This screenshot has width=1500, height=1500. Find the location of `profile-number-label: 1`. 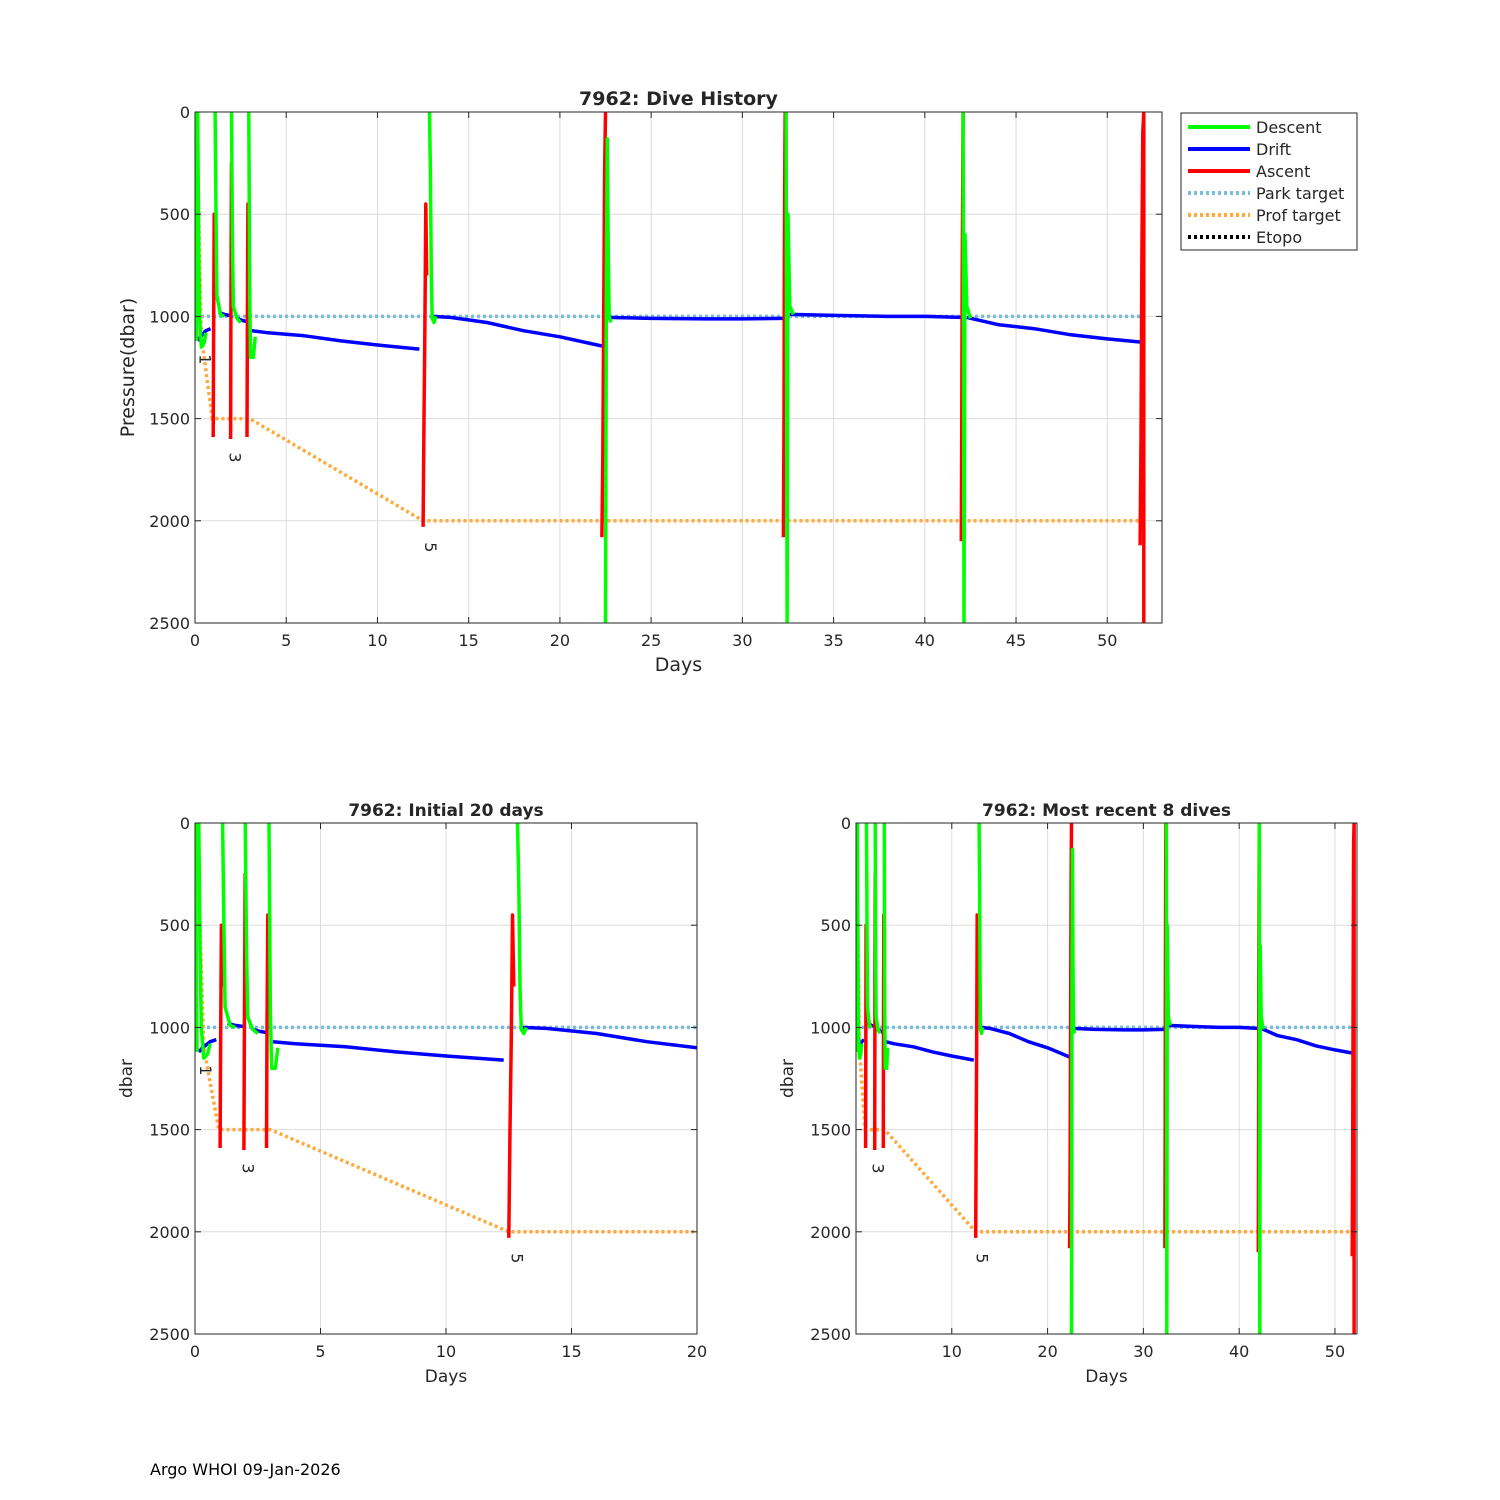

profile-number-label: 1 is located at coordinates (205, 1070).